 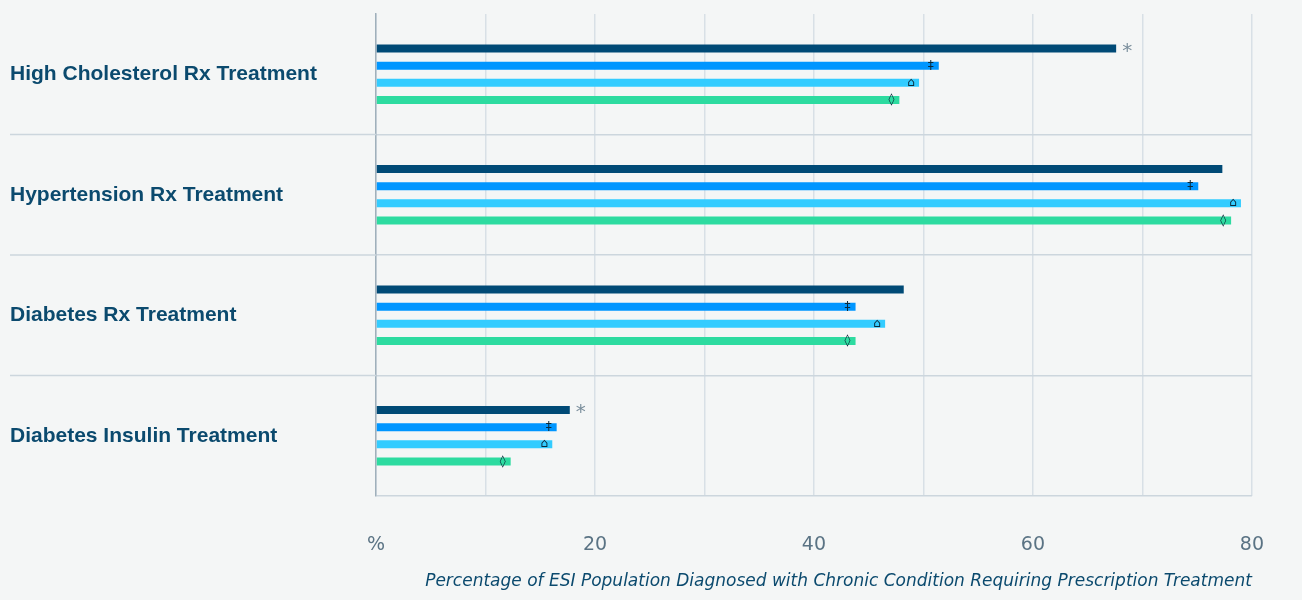 I want to click on x-tick-label: %, so click(x=376, y=543).